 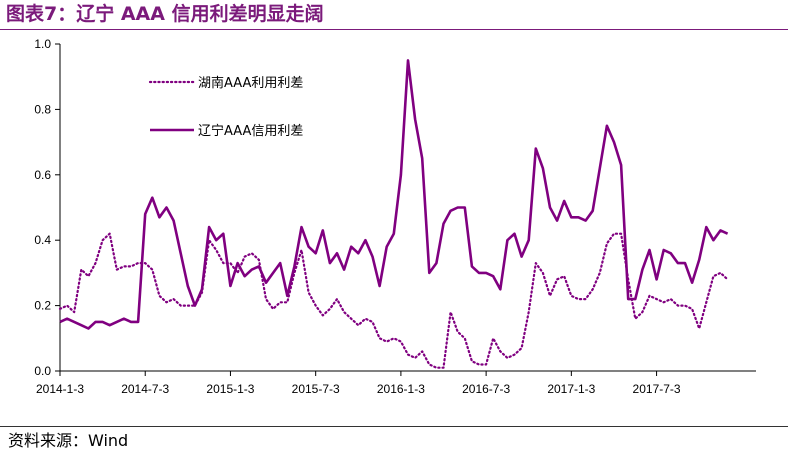 I want to click on legend-label: 湖南AAA利用利差, so click(x=250, y=83).